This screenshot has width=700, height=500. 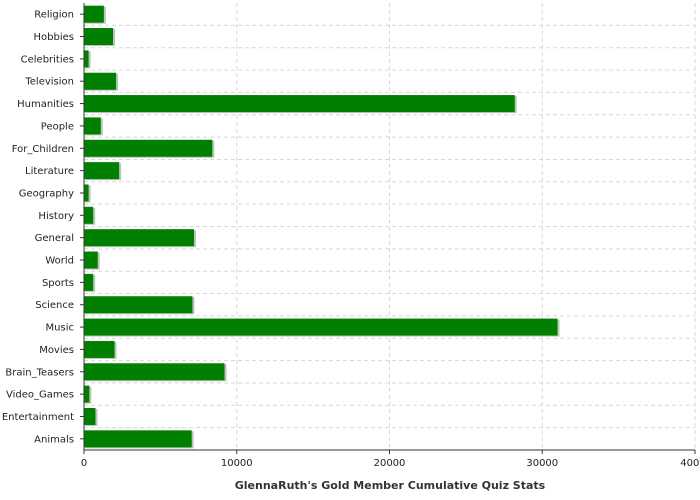 I want to click on category-label: Literature, so click(x=49, y=171).